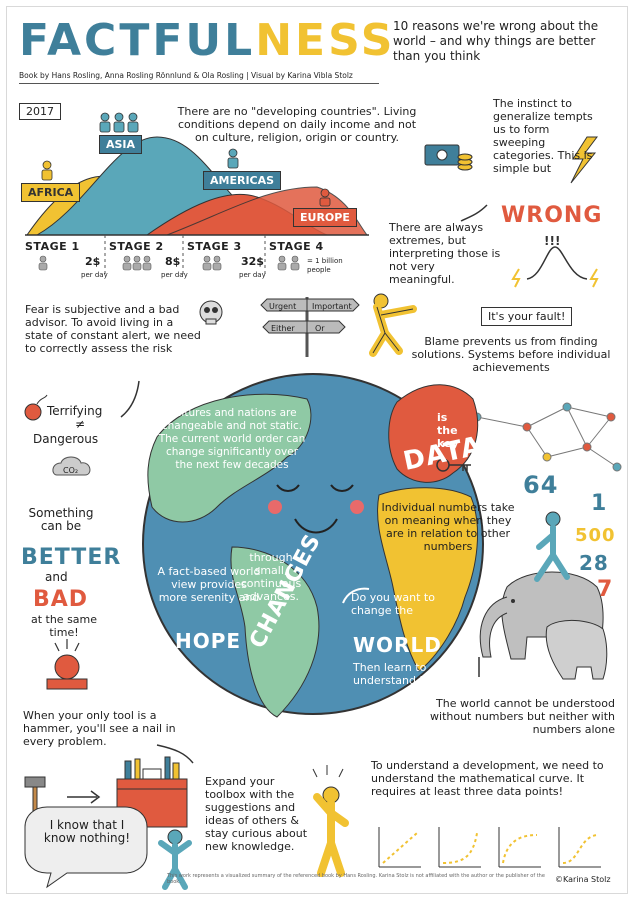  What do you see at coordinates (552, 546) in the screenshot?
I see `rider-person-icon` at bounding box center [552, 546].